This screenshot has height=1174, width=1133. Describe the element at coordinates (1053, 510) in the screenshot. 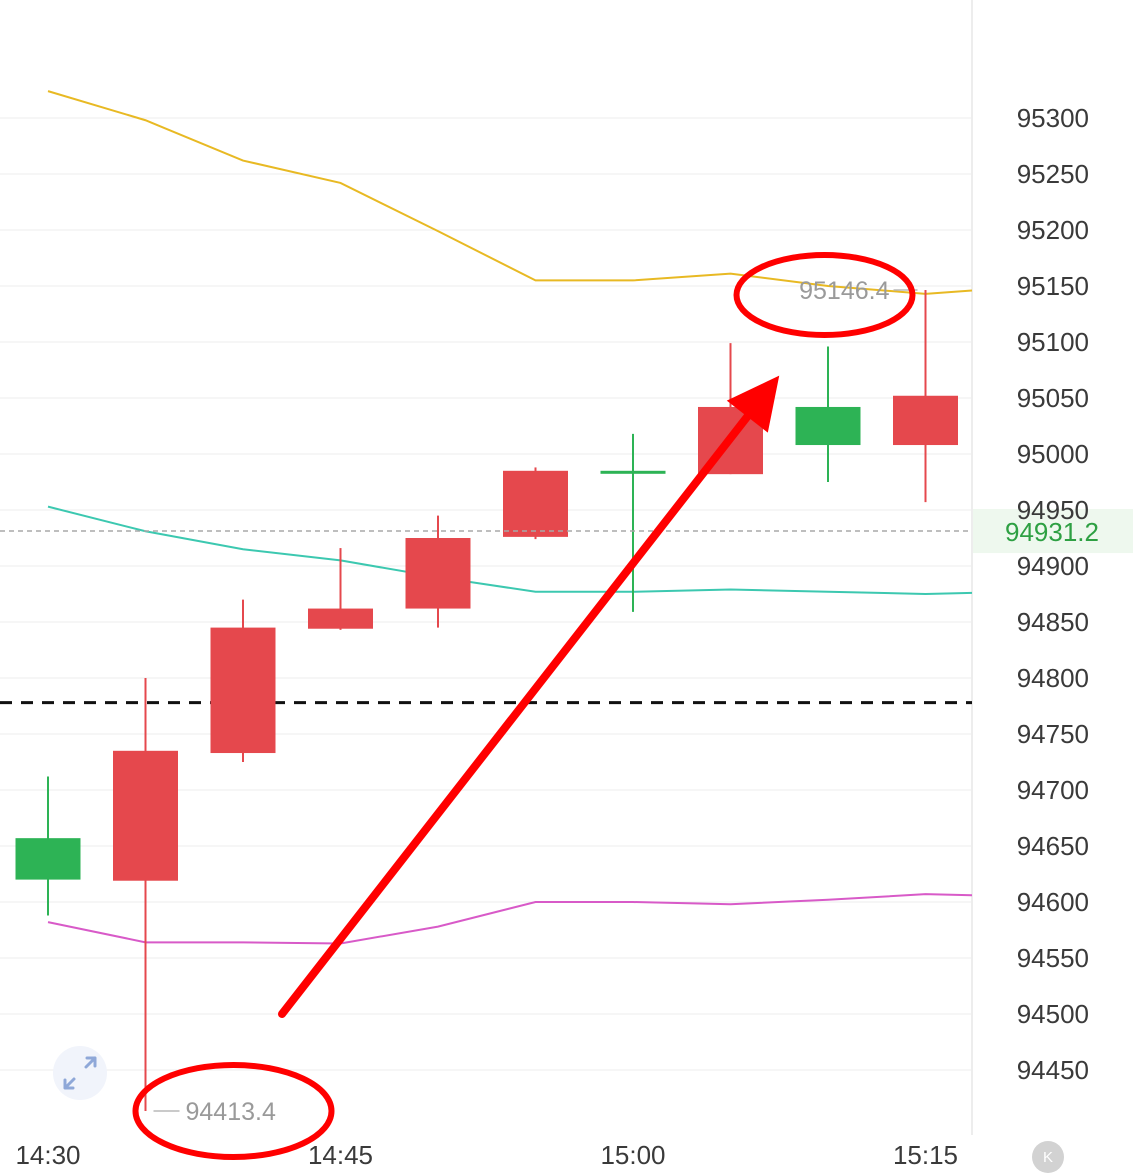

I see `y-tick-label: 94950` at that location.